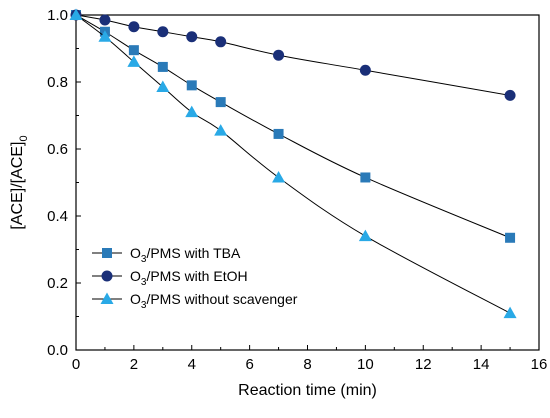 This screenshot has height=418, width=550. Describe the element at coordinates (221, 299) in the screenshot. I see `legend-label-suffix: /PMS without scavenger` at that location.